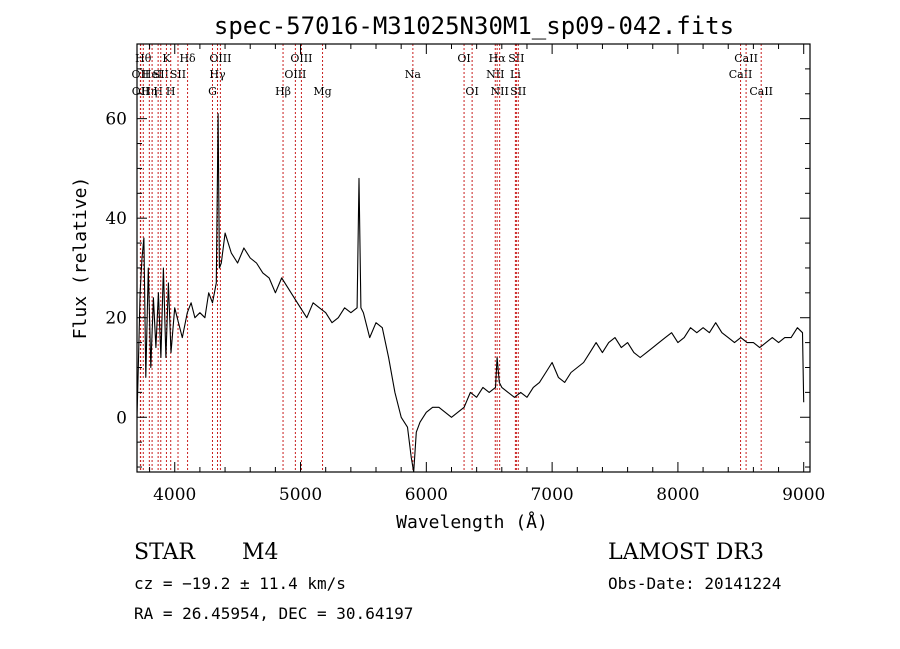 Image resolution: width=900 pixels, height=649 pixels. What do you see at coordinates (472, 522) in the screenshot?
I see `x-axis-label: Wavelength (Å)` at bounding box center [472, 522].